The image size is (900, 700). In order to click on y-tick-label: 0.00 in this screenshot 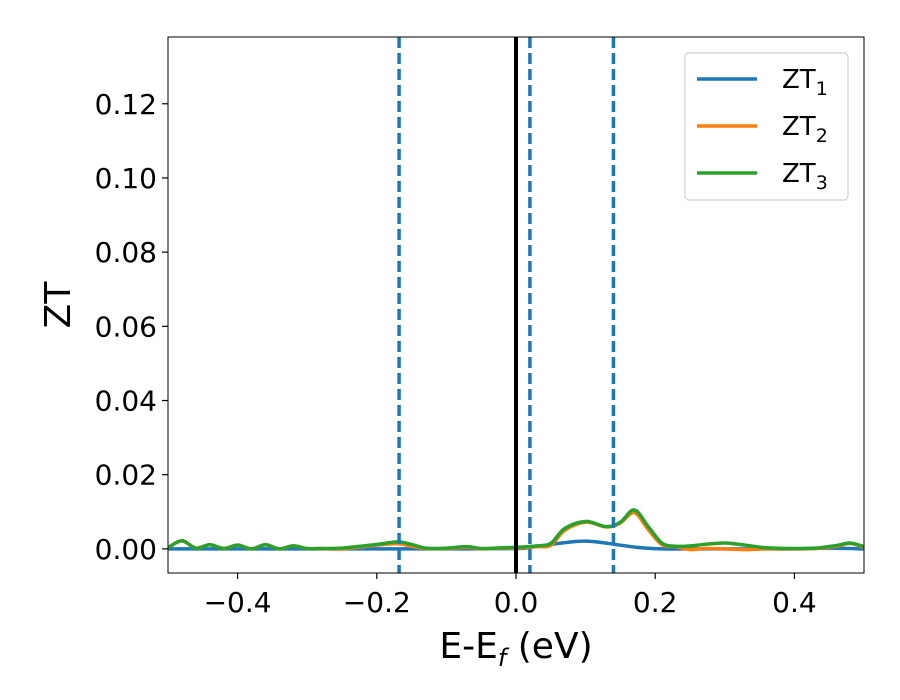, I will do `click(126, 549)`.